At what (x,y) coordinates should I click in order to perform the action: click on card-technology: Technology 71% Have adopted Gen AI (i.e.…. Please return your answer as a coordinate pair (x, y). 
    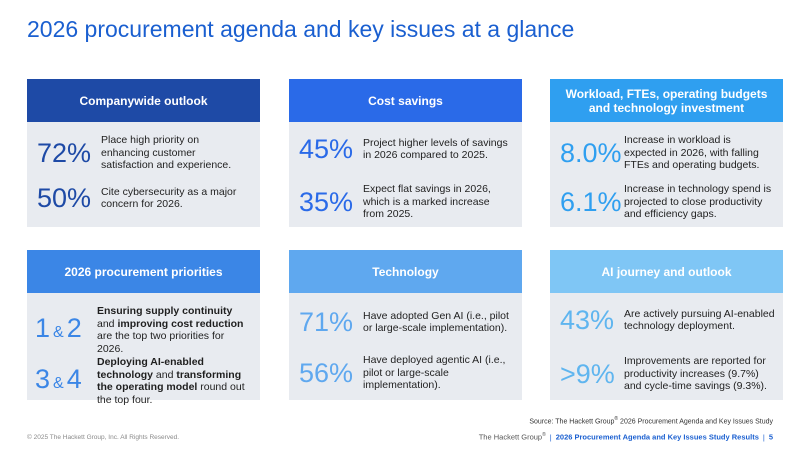
    Looking at the image, I should click on (405, 325).